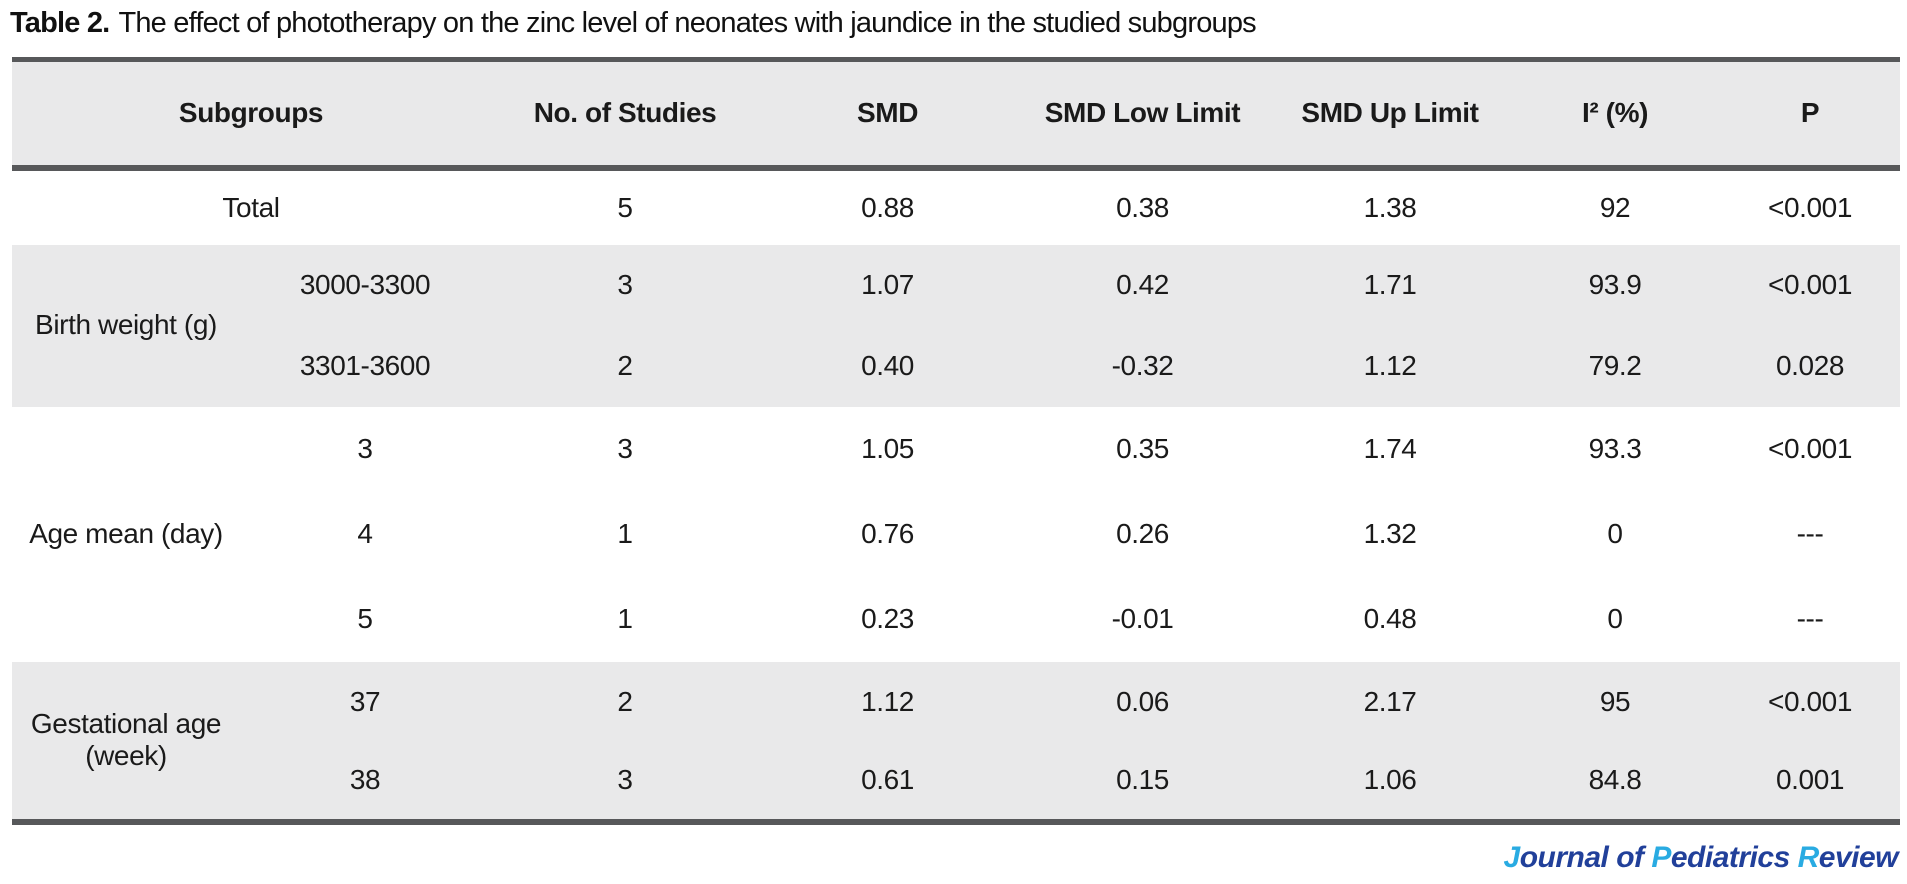 The image size is (1907, 884). What do you see at coordinates (365, 448) in the screenshot?
I see `subgroup-cell: 3` at bounding box center [365, 448].